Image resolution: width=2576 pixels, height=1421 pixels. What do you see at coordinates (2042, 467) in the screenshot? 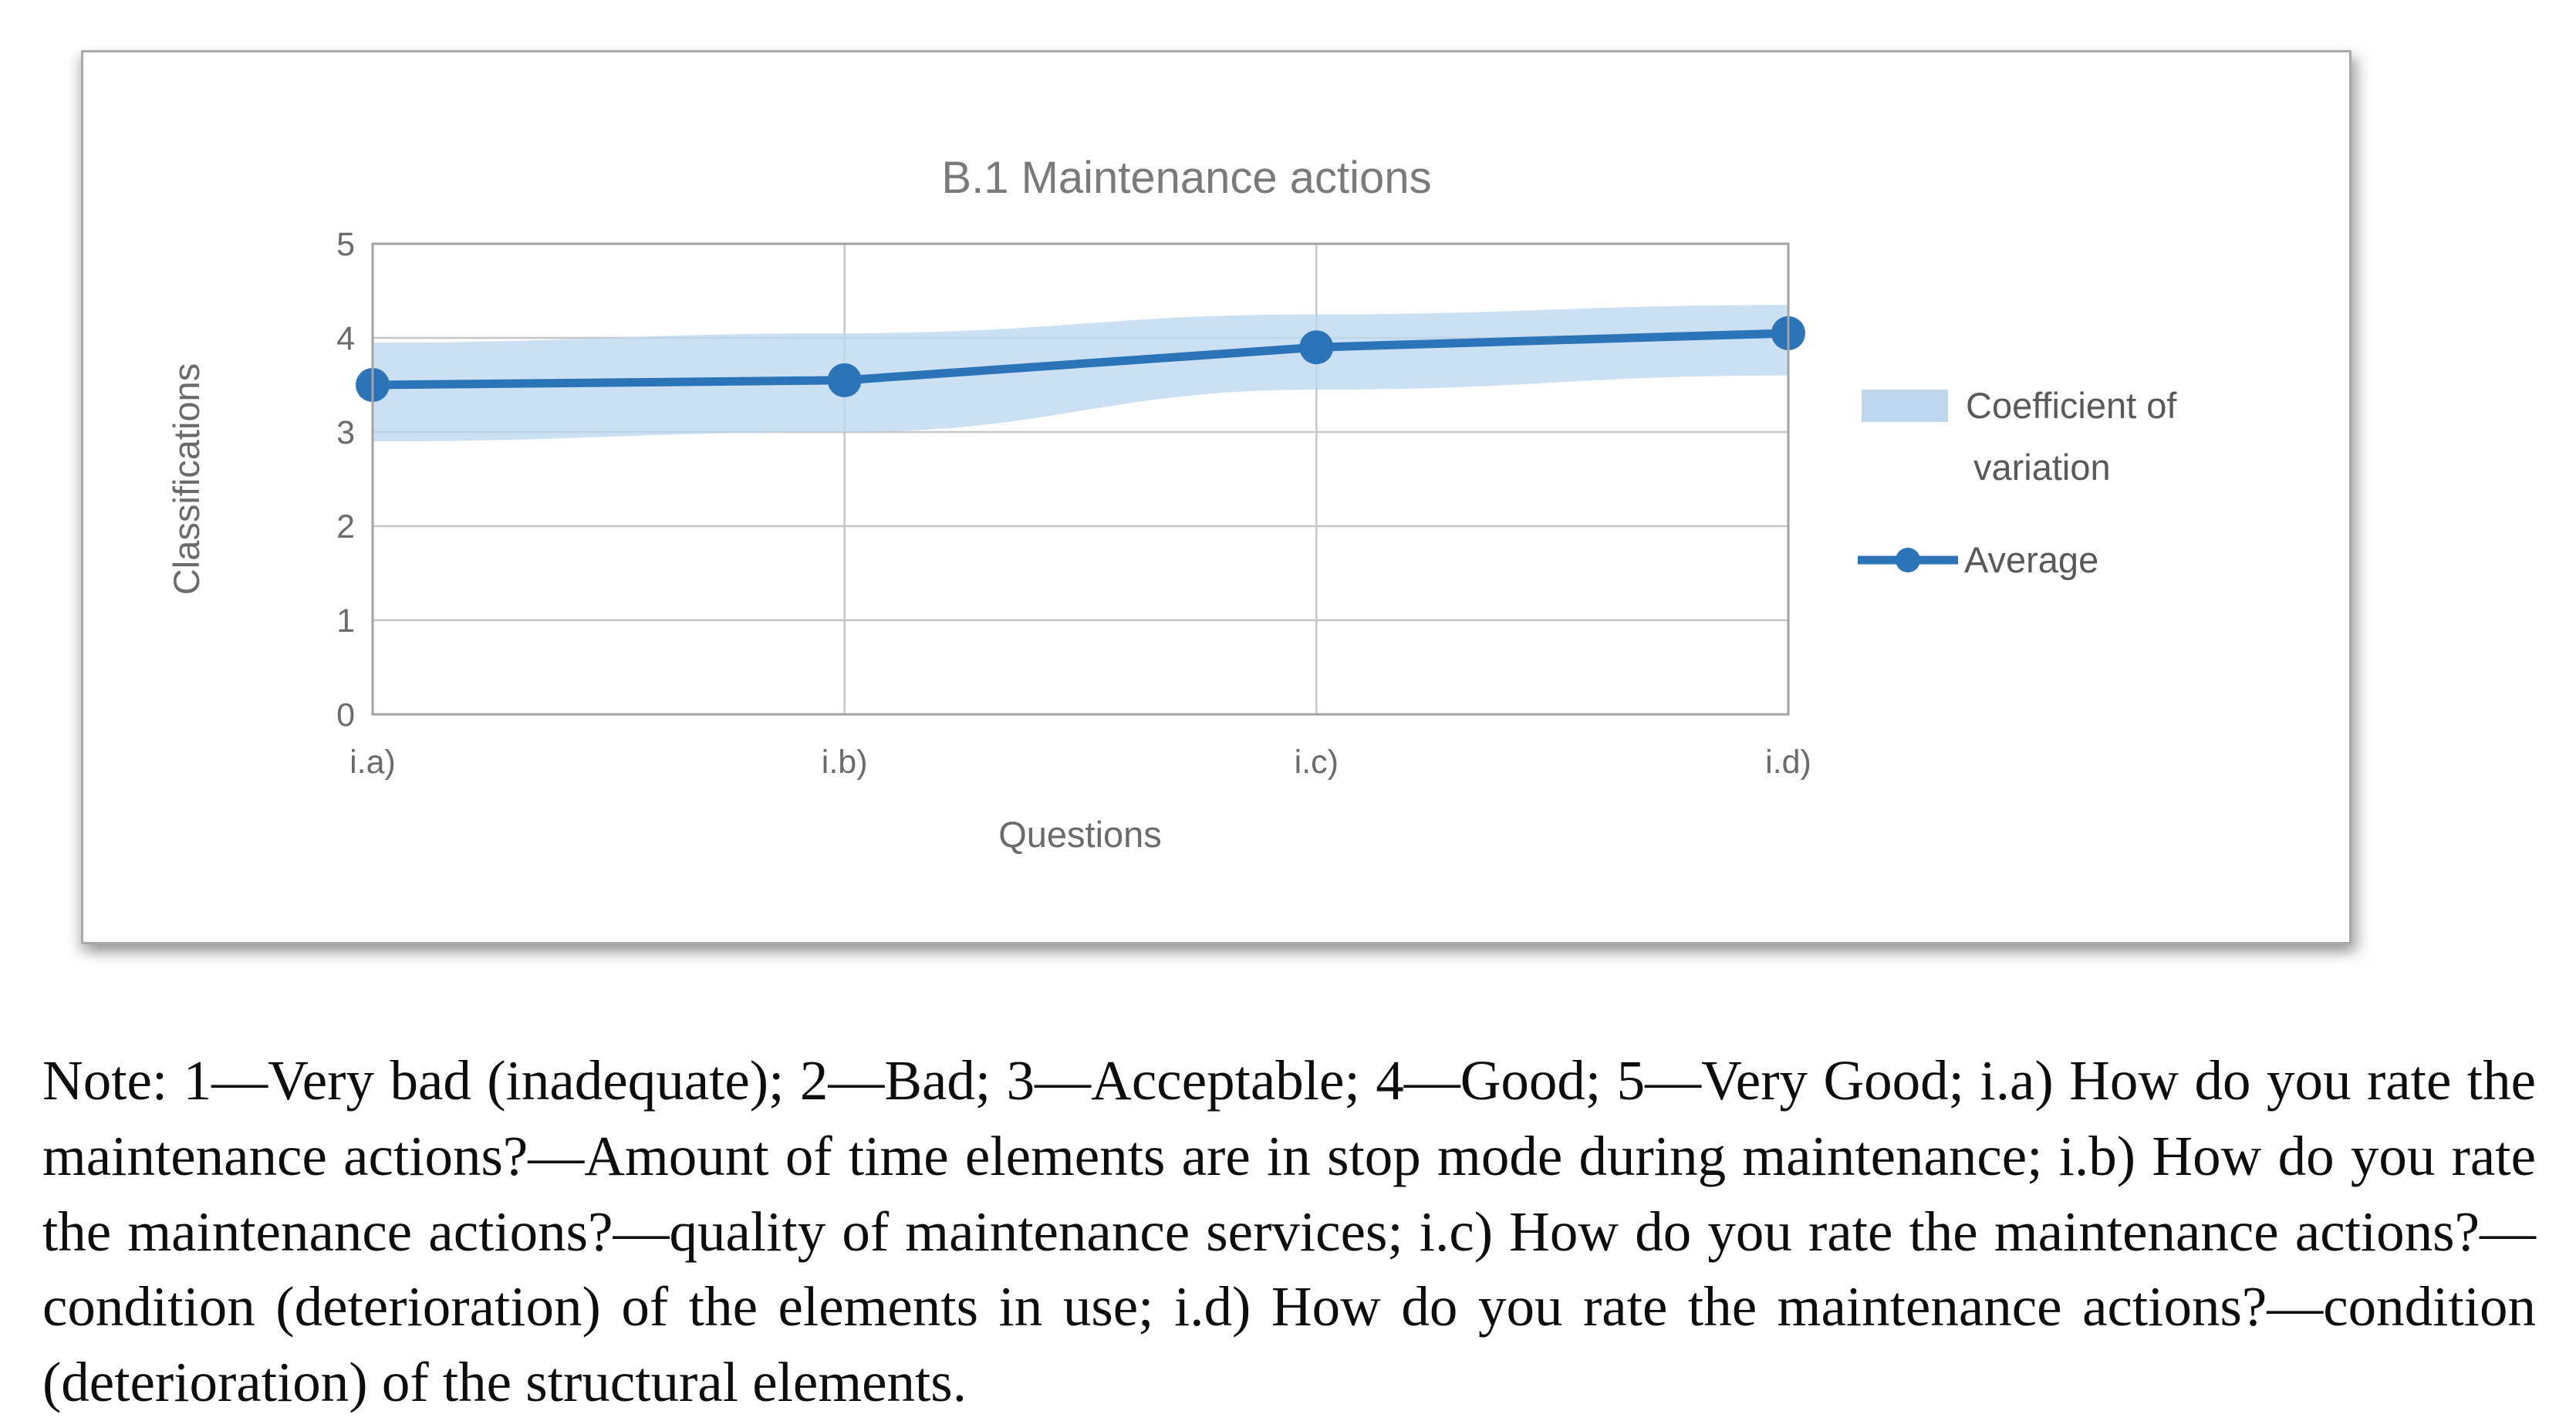
I see `legend-cov-label-line2: variation` at bounding box center [2042, 467].